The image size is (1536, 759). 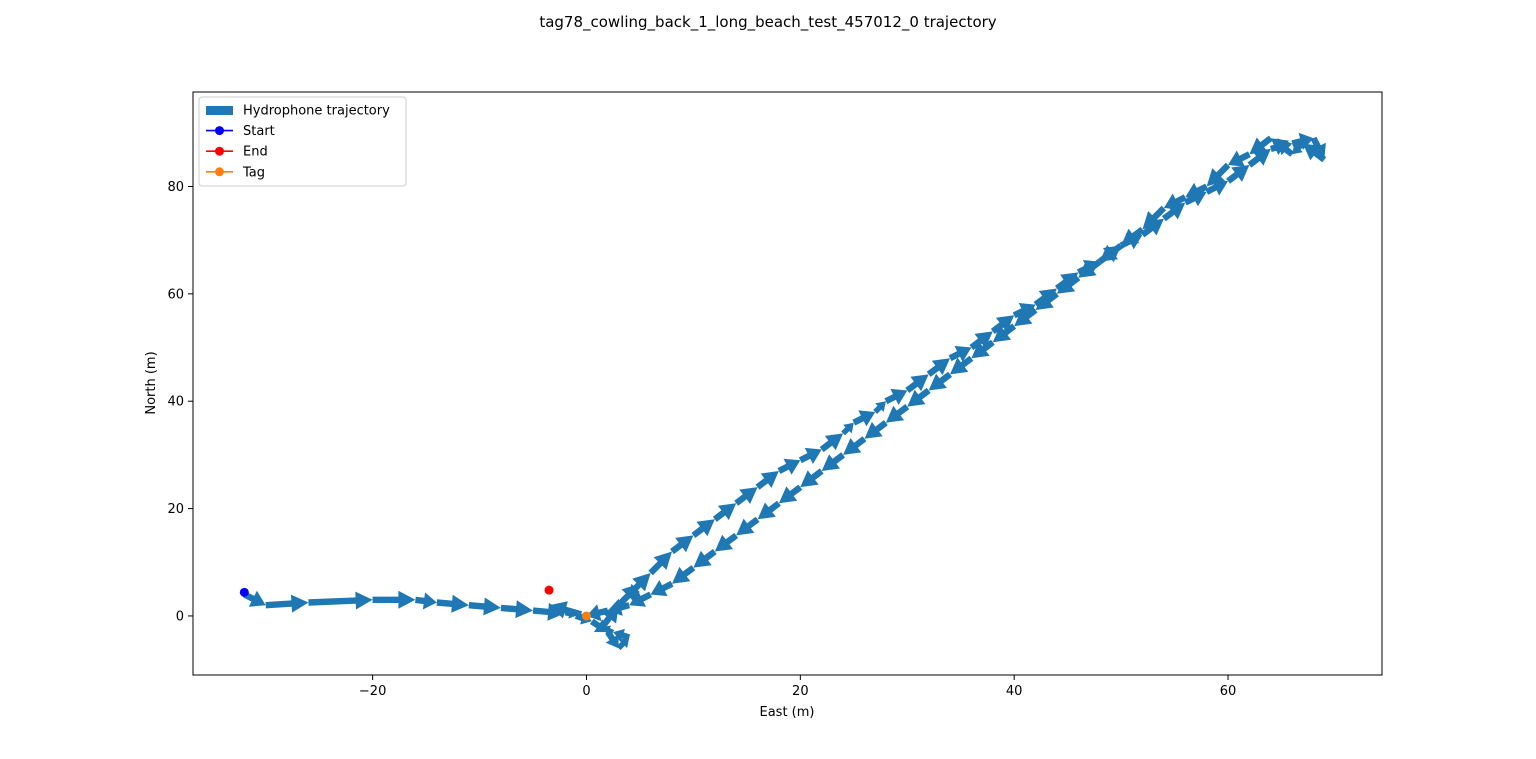 I want to click on y-tick-label: 0, so click(x=180, y=616).